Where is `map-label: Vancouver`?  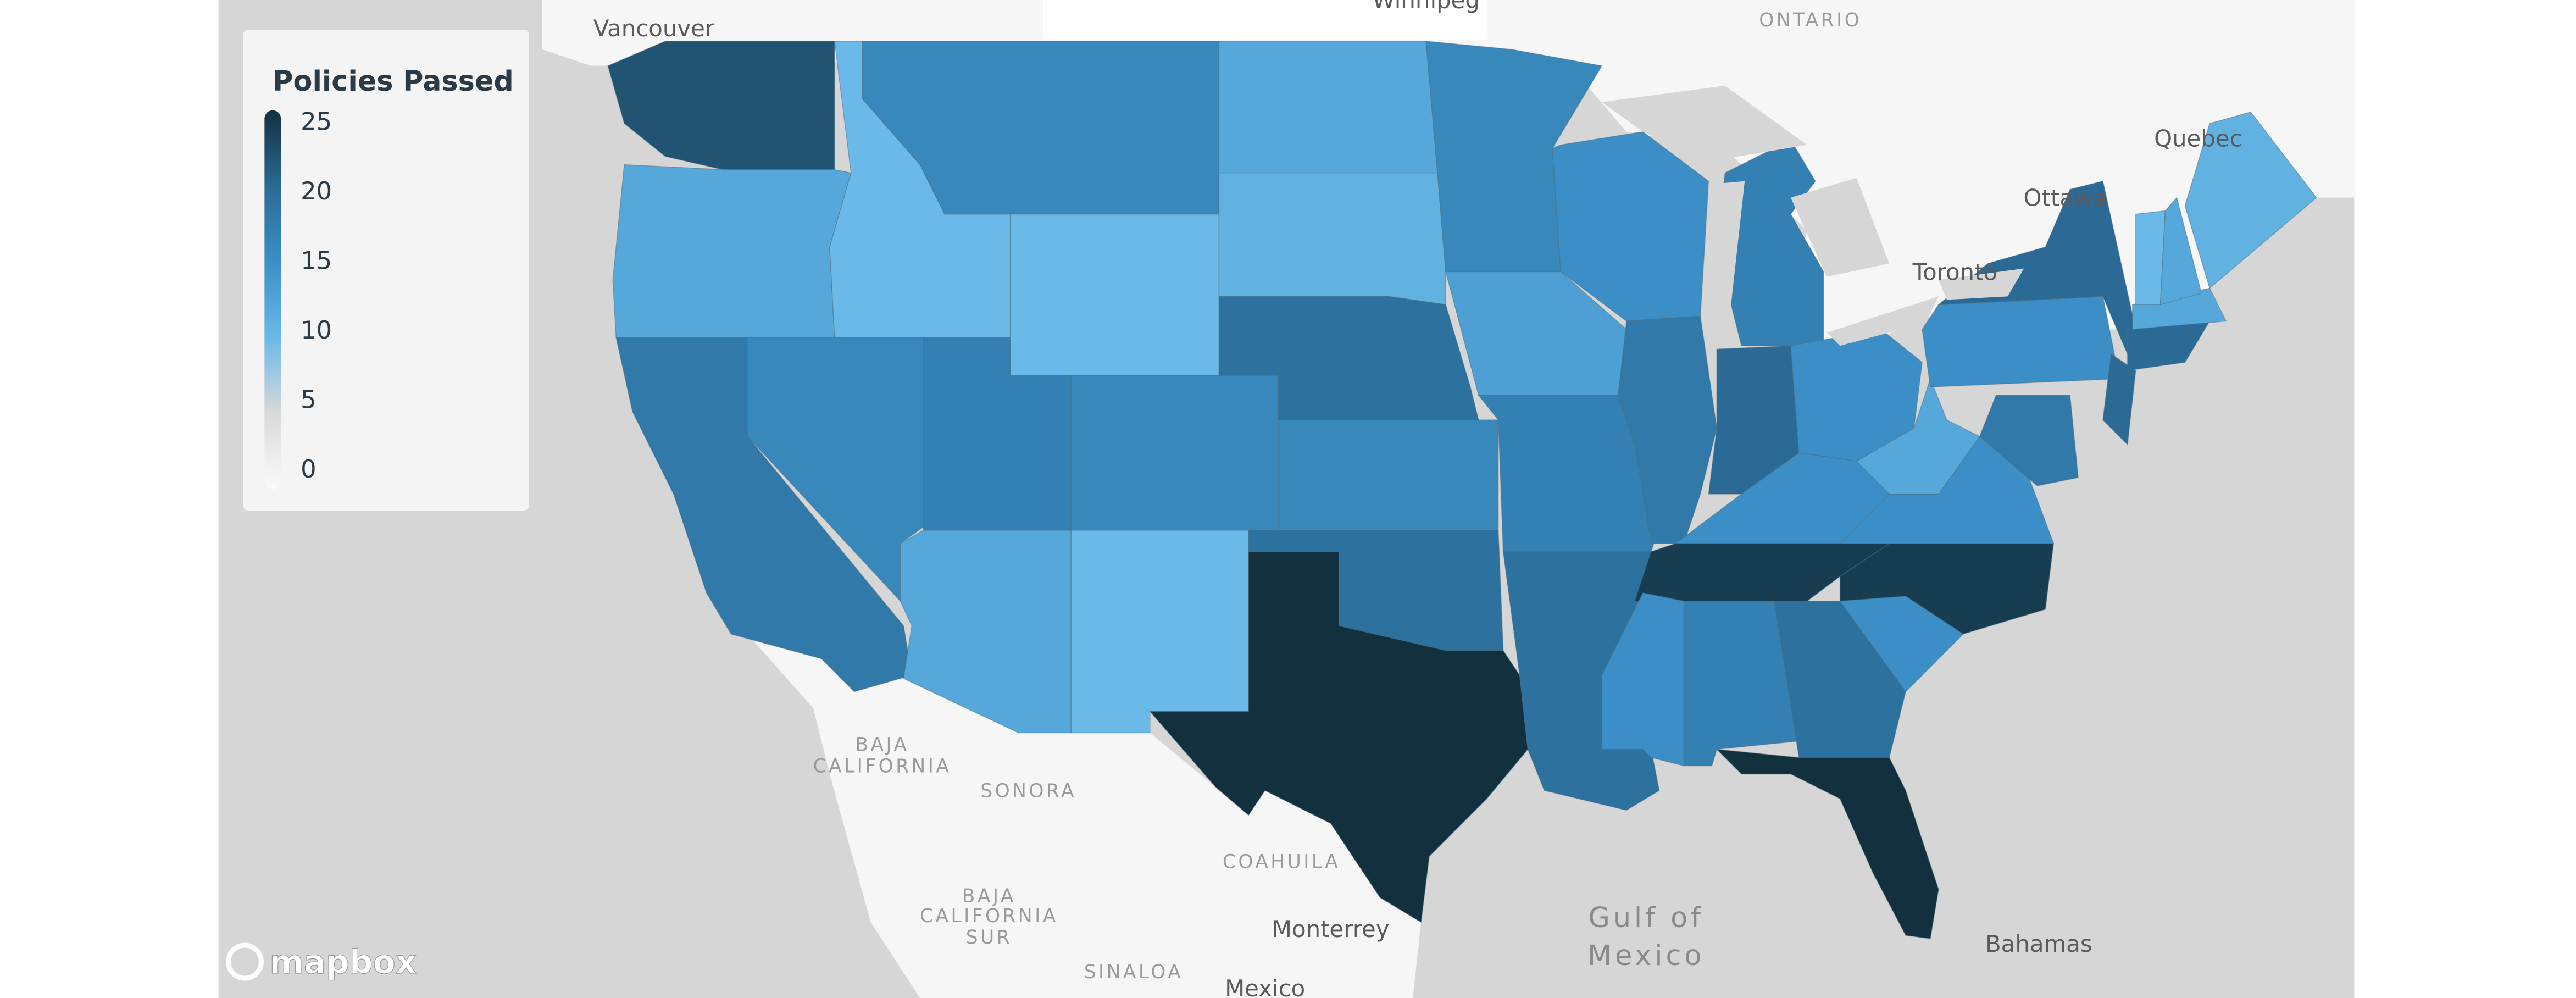 map-label: Vancouver is located at coordinates (654, 28).